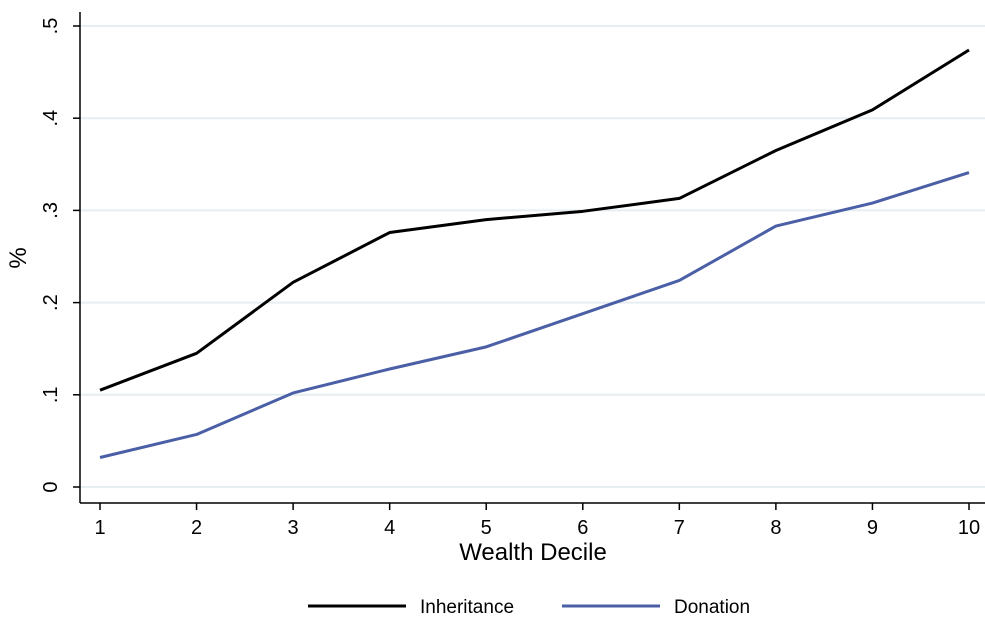 The height and width of the screenshot is (621, 985). What do you see at coordinates (486, 528) in the screenshot?
I see `x-tick-label-4: 5` at bounding box center [486, 528].